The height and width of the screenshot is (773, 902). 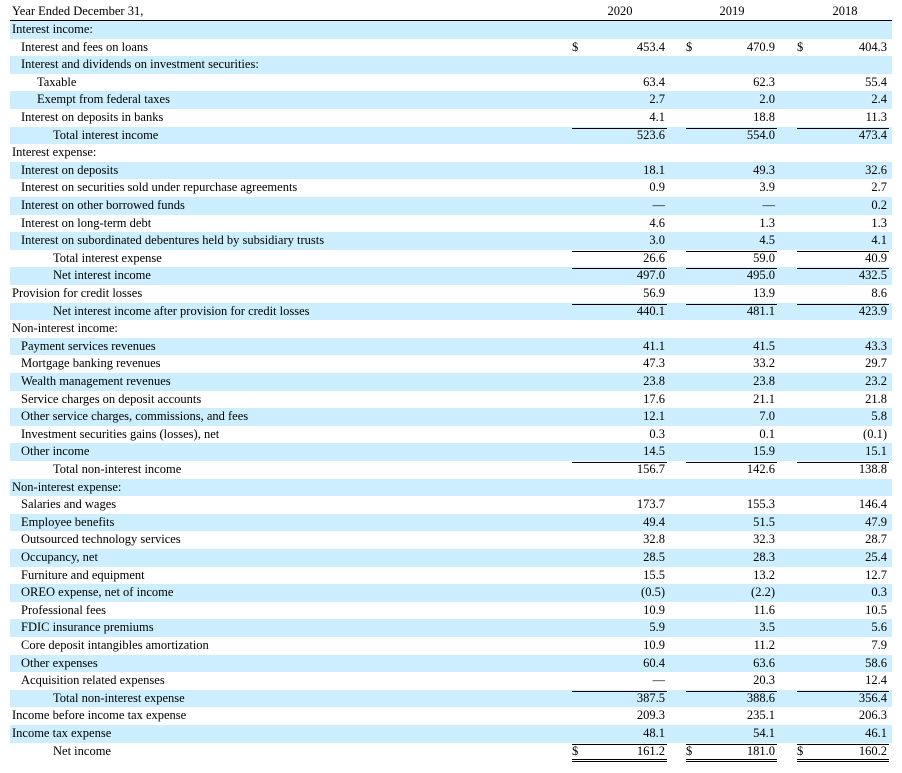 What do you see at coordinates (760, 750) in the screenshot?
I see `cell-value: 181.0` at bounding box center [760, 750].